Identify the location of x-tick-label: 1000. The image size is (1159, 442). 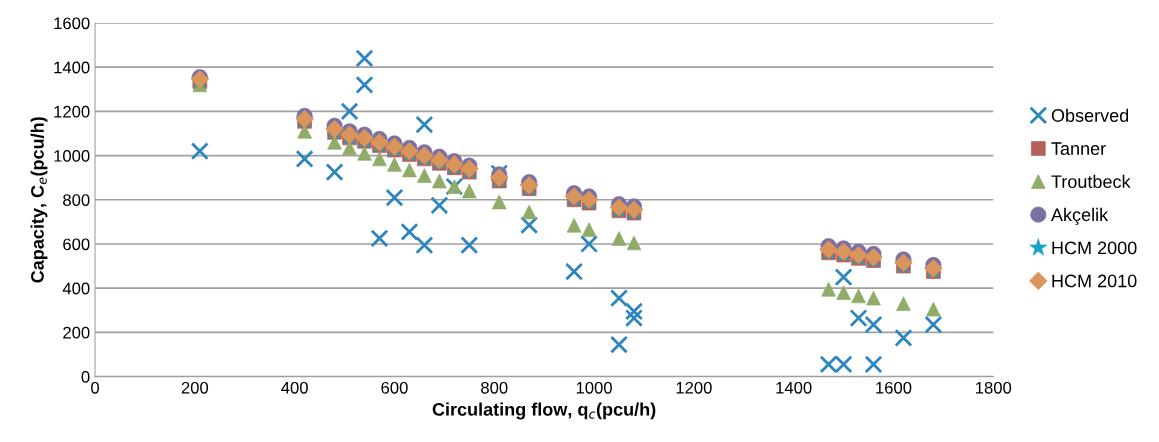
(594, 387).